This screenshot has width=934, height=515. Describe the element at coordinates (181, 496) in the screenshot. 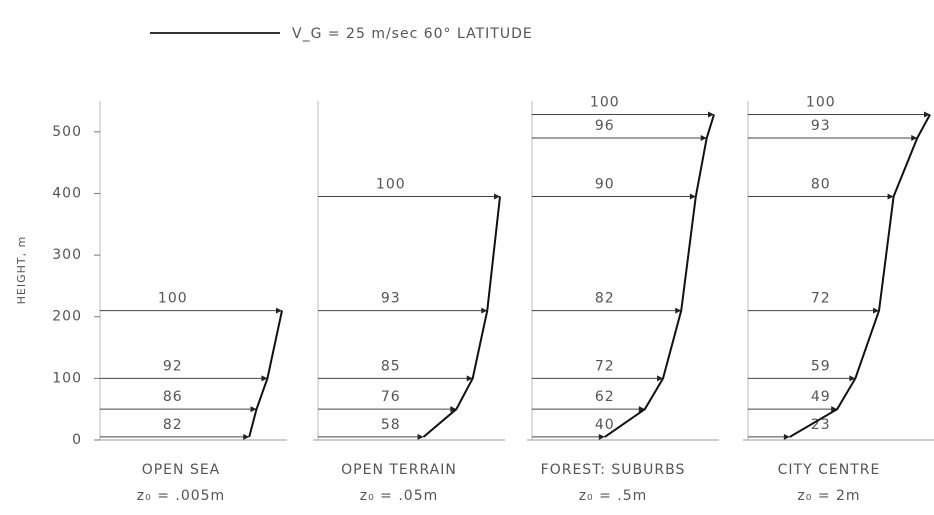

I see `panel-subtitle: z₀ = .005m` at that location.